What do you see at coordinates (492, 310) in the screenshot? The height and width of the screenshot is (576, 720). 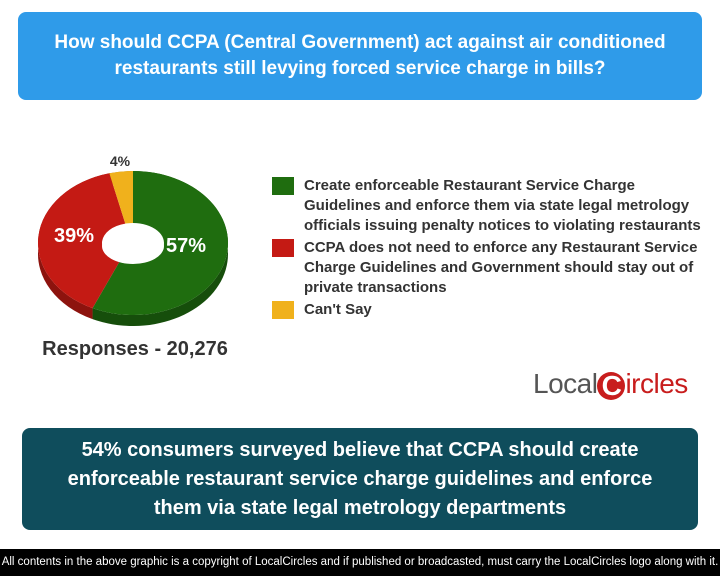 I see `legend-item: Can't Say` at bounding box center [492, 310].